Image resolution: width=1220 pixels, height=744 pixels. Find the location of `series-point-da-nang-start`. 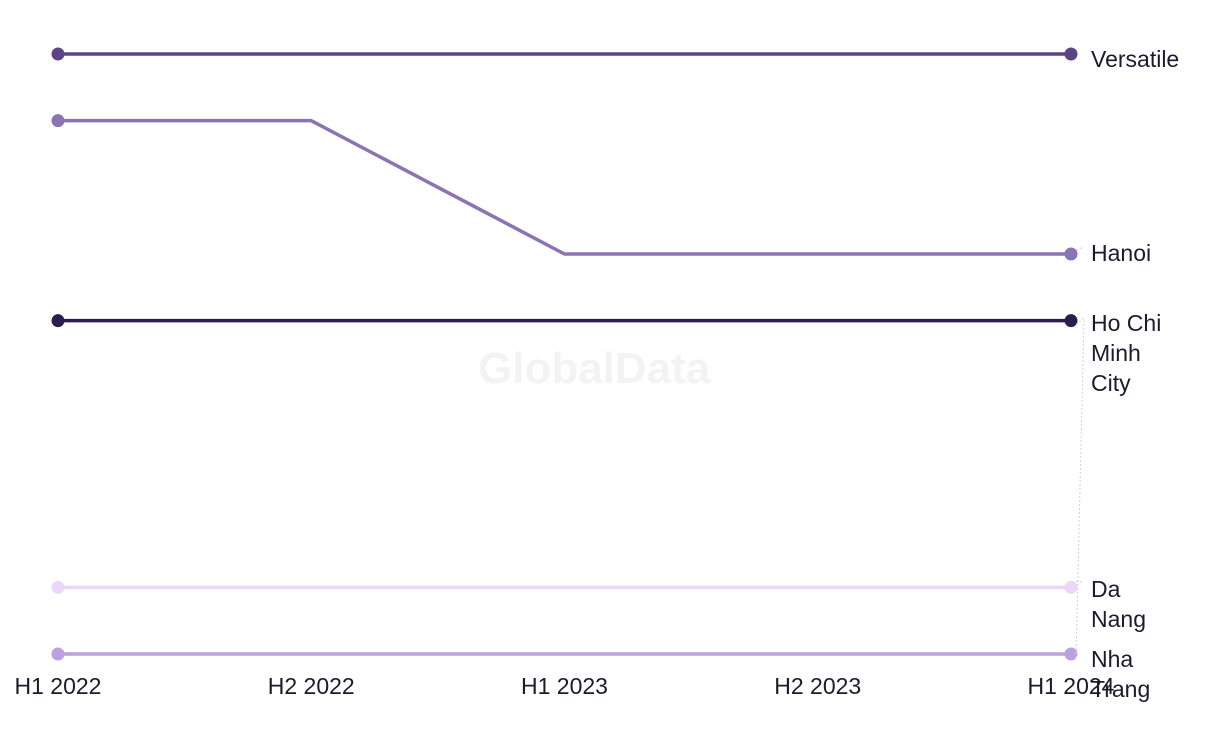

series-point-da-nang-start is located at coordinates (58, 587).